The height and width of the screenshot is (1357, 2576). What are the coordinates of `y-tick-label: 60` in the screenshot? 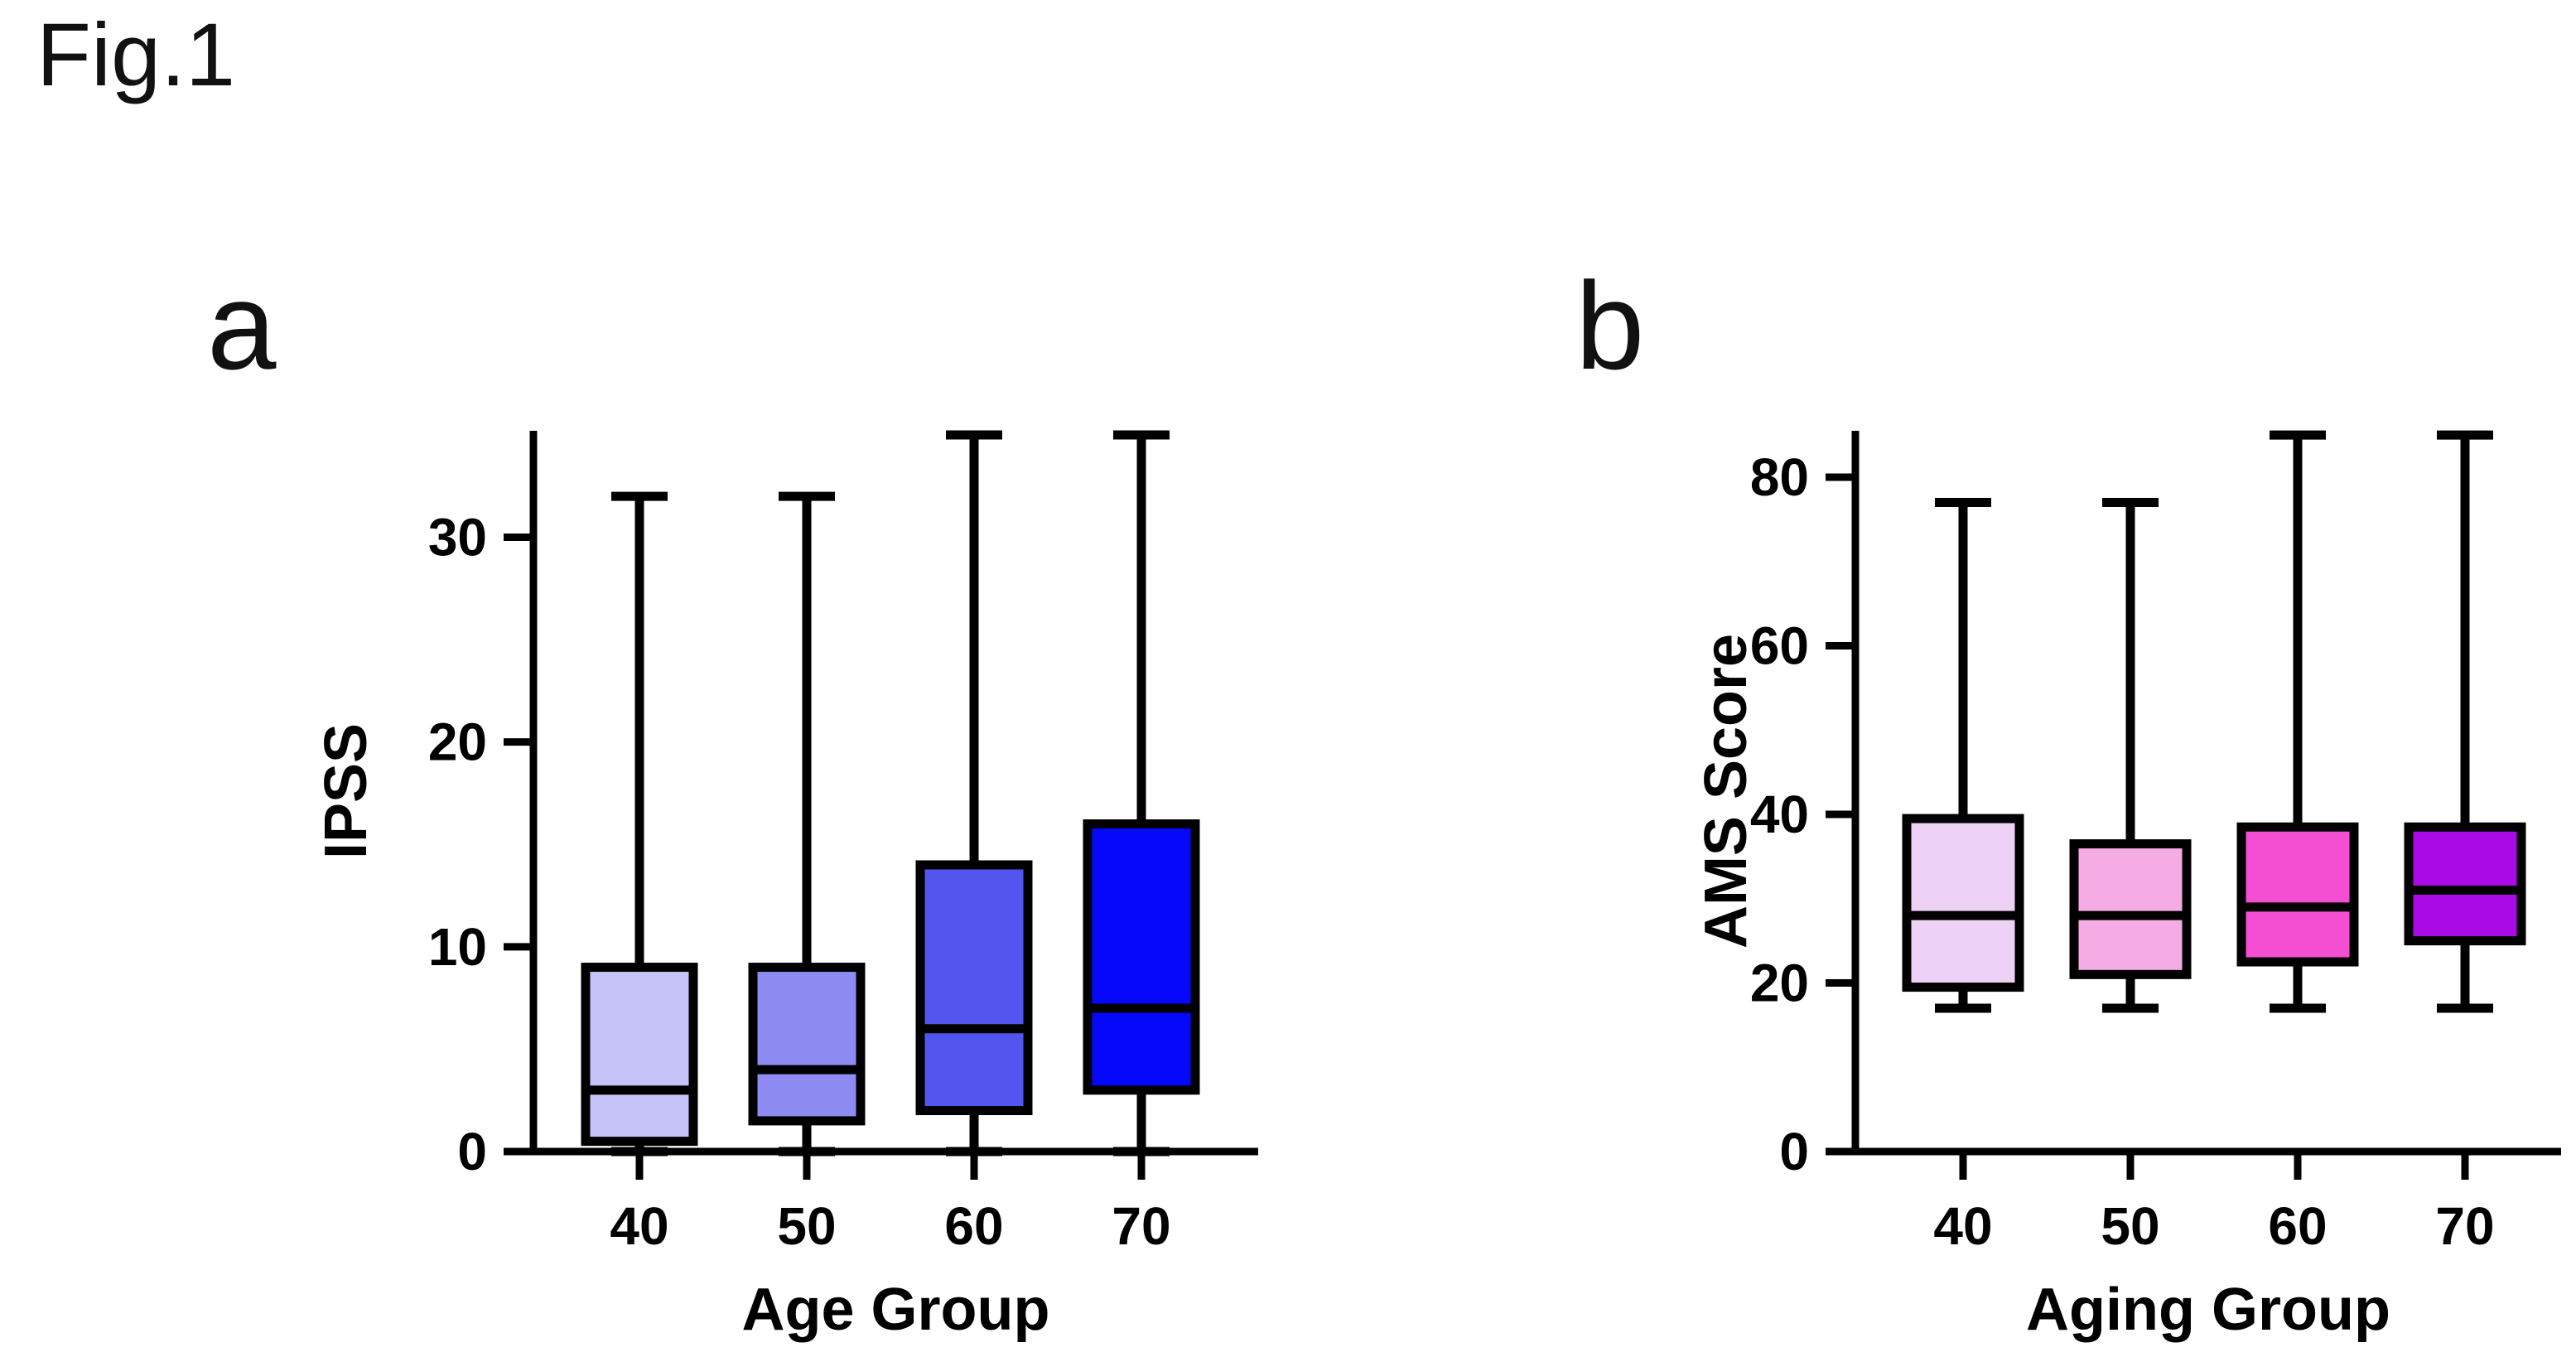 It's located at (1779, 645).